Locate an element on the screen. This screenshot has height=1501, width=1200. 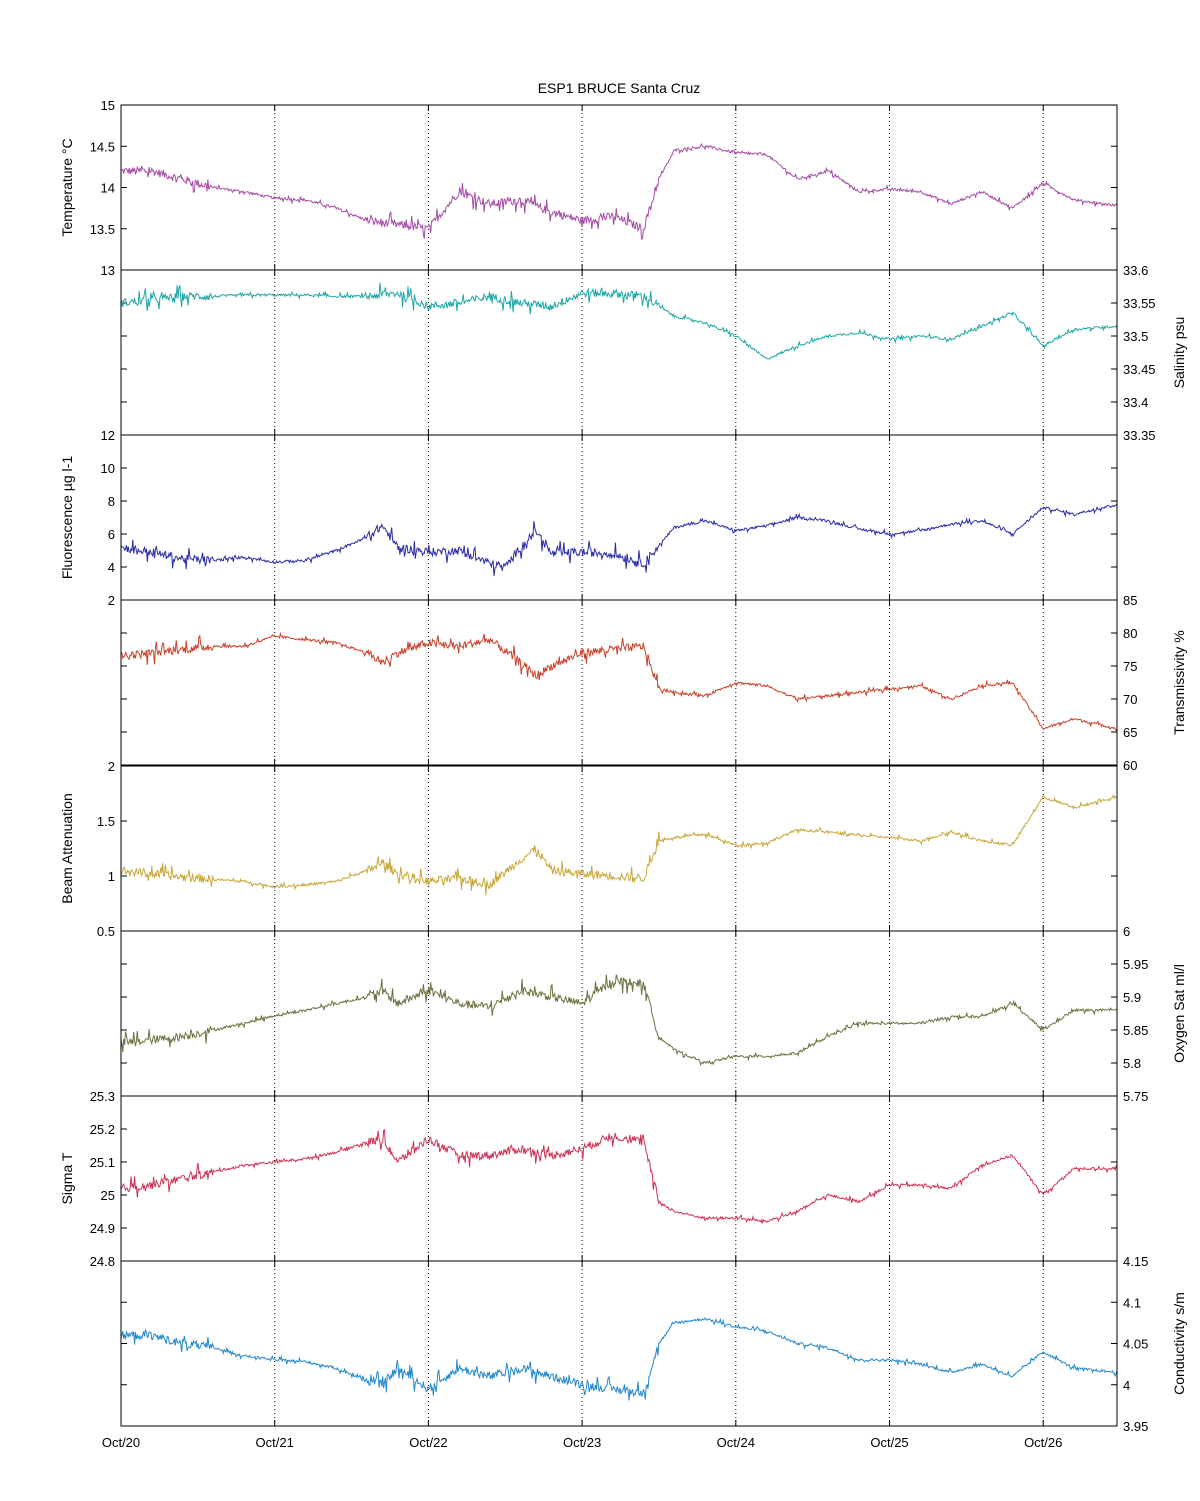
chart-title: ESP1 BRUCE Santa Cruz is located at coordinates (619, 88).